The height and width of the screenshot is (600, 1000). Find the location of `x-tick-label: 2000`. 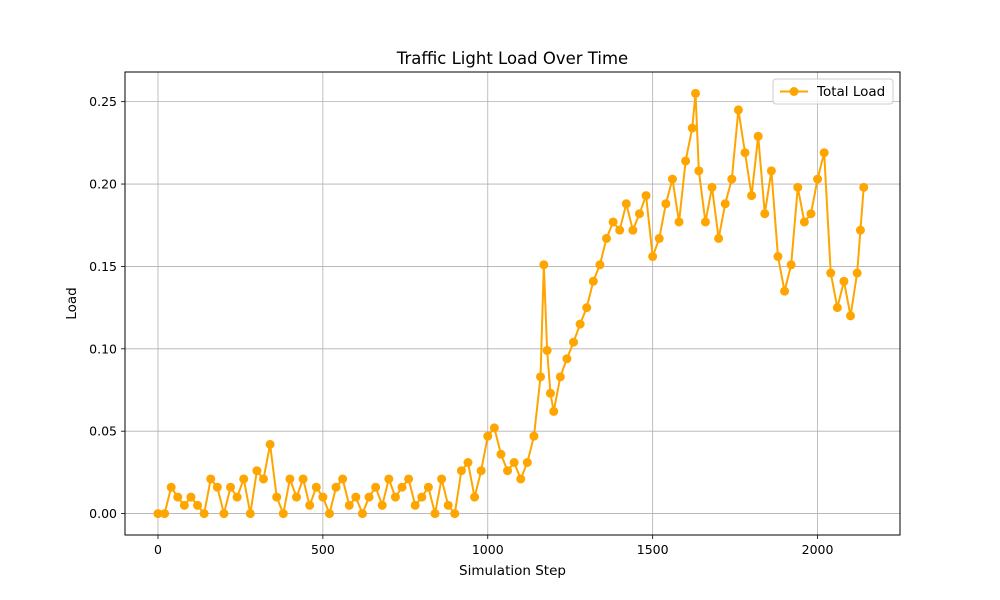

x-tick-label: 2000 is located at coordinates (818, 549).